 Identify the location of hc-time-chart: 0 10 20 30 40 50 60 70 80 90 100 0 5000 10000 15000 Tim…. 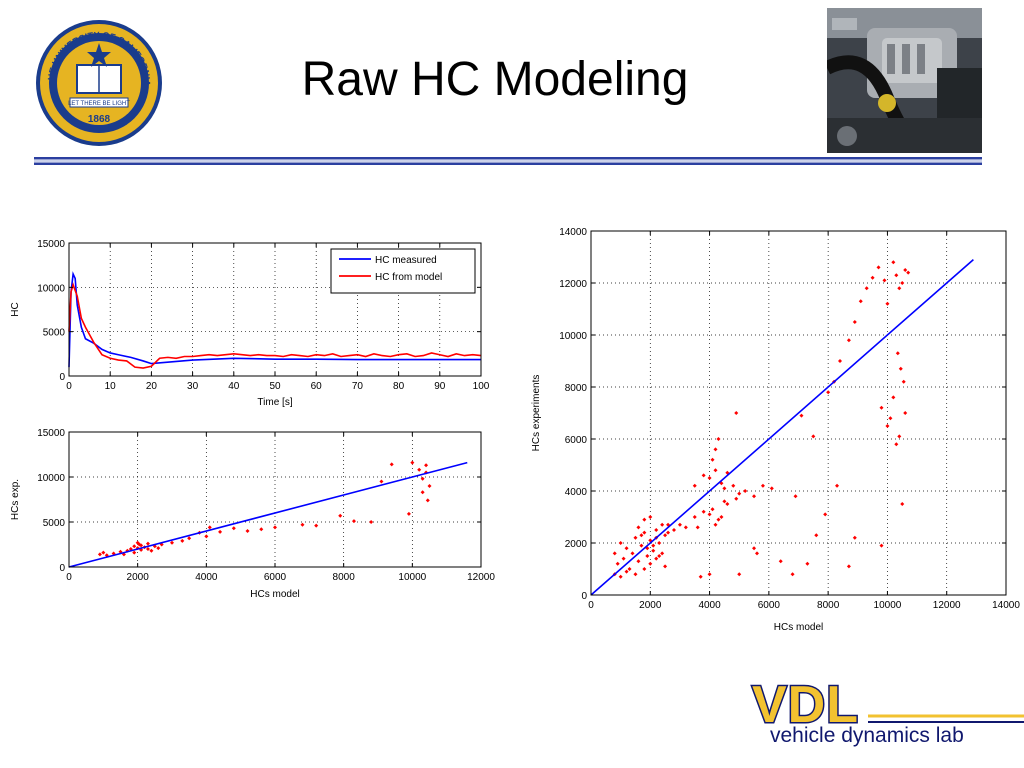
(250, 323).